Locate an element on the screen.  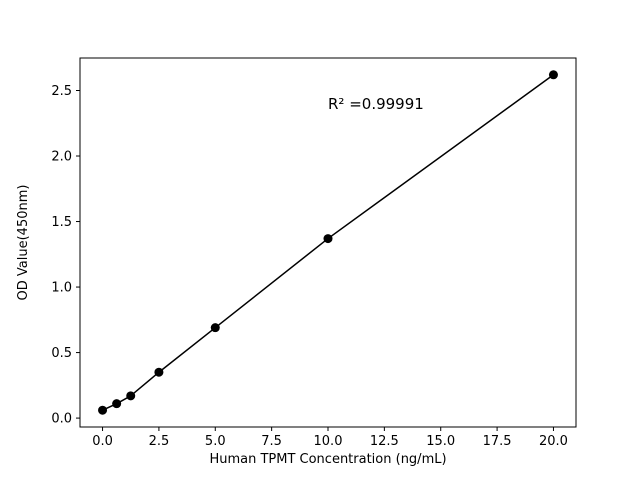
y-tick-label: 1.0 is located at coordinates (61, 288).